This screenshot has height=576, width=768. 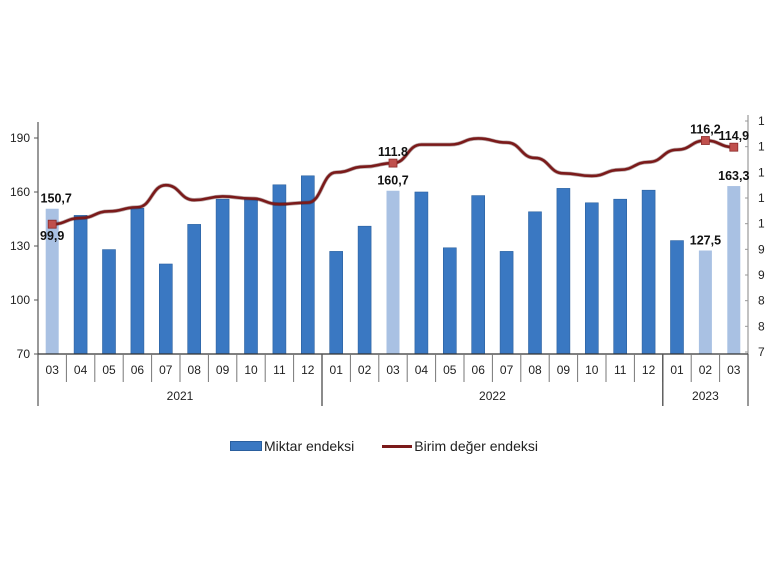 What do you see at coordinates (20, 246) in the screenshot?
I see `left-tick-label: 130` at bounding box center [20, 246].